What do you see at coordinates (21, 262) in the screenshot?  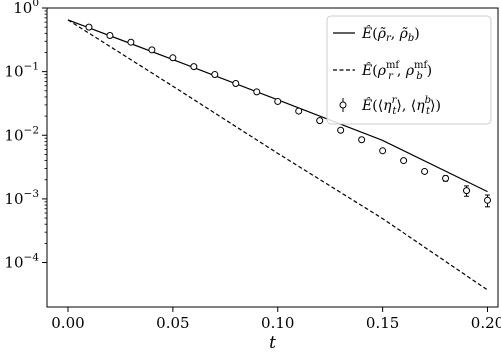 I see `y-tick-label-4: 10⁻⁴` at bounding box center [21, 262].